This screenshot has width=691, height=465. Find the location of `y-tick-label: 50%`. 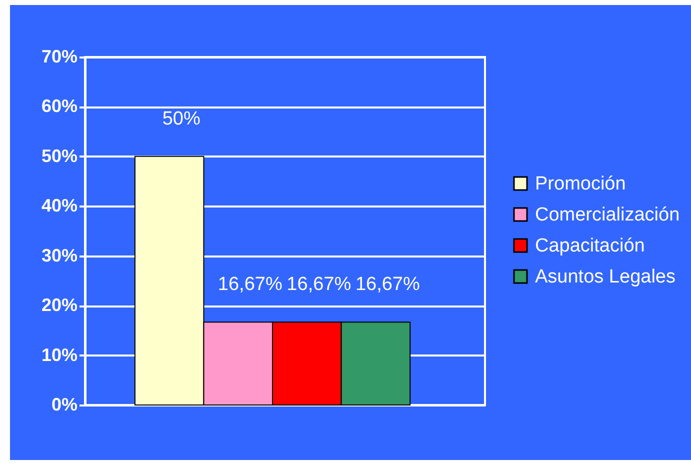

y-tick-label: 50% is located at coordinates (59, 156).